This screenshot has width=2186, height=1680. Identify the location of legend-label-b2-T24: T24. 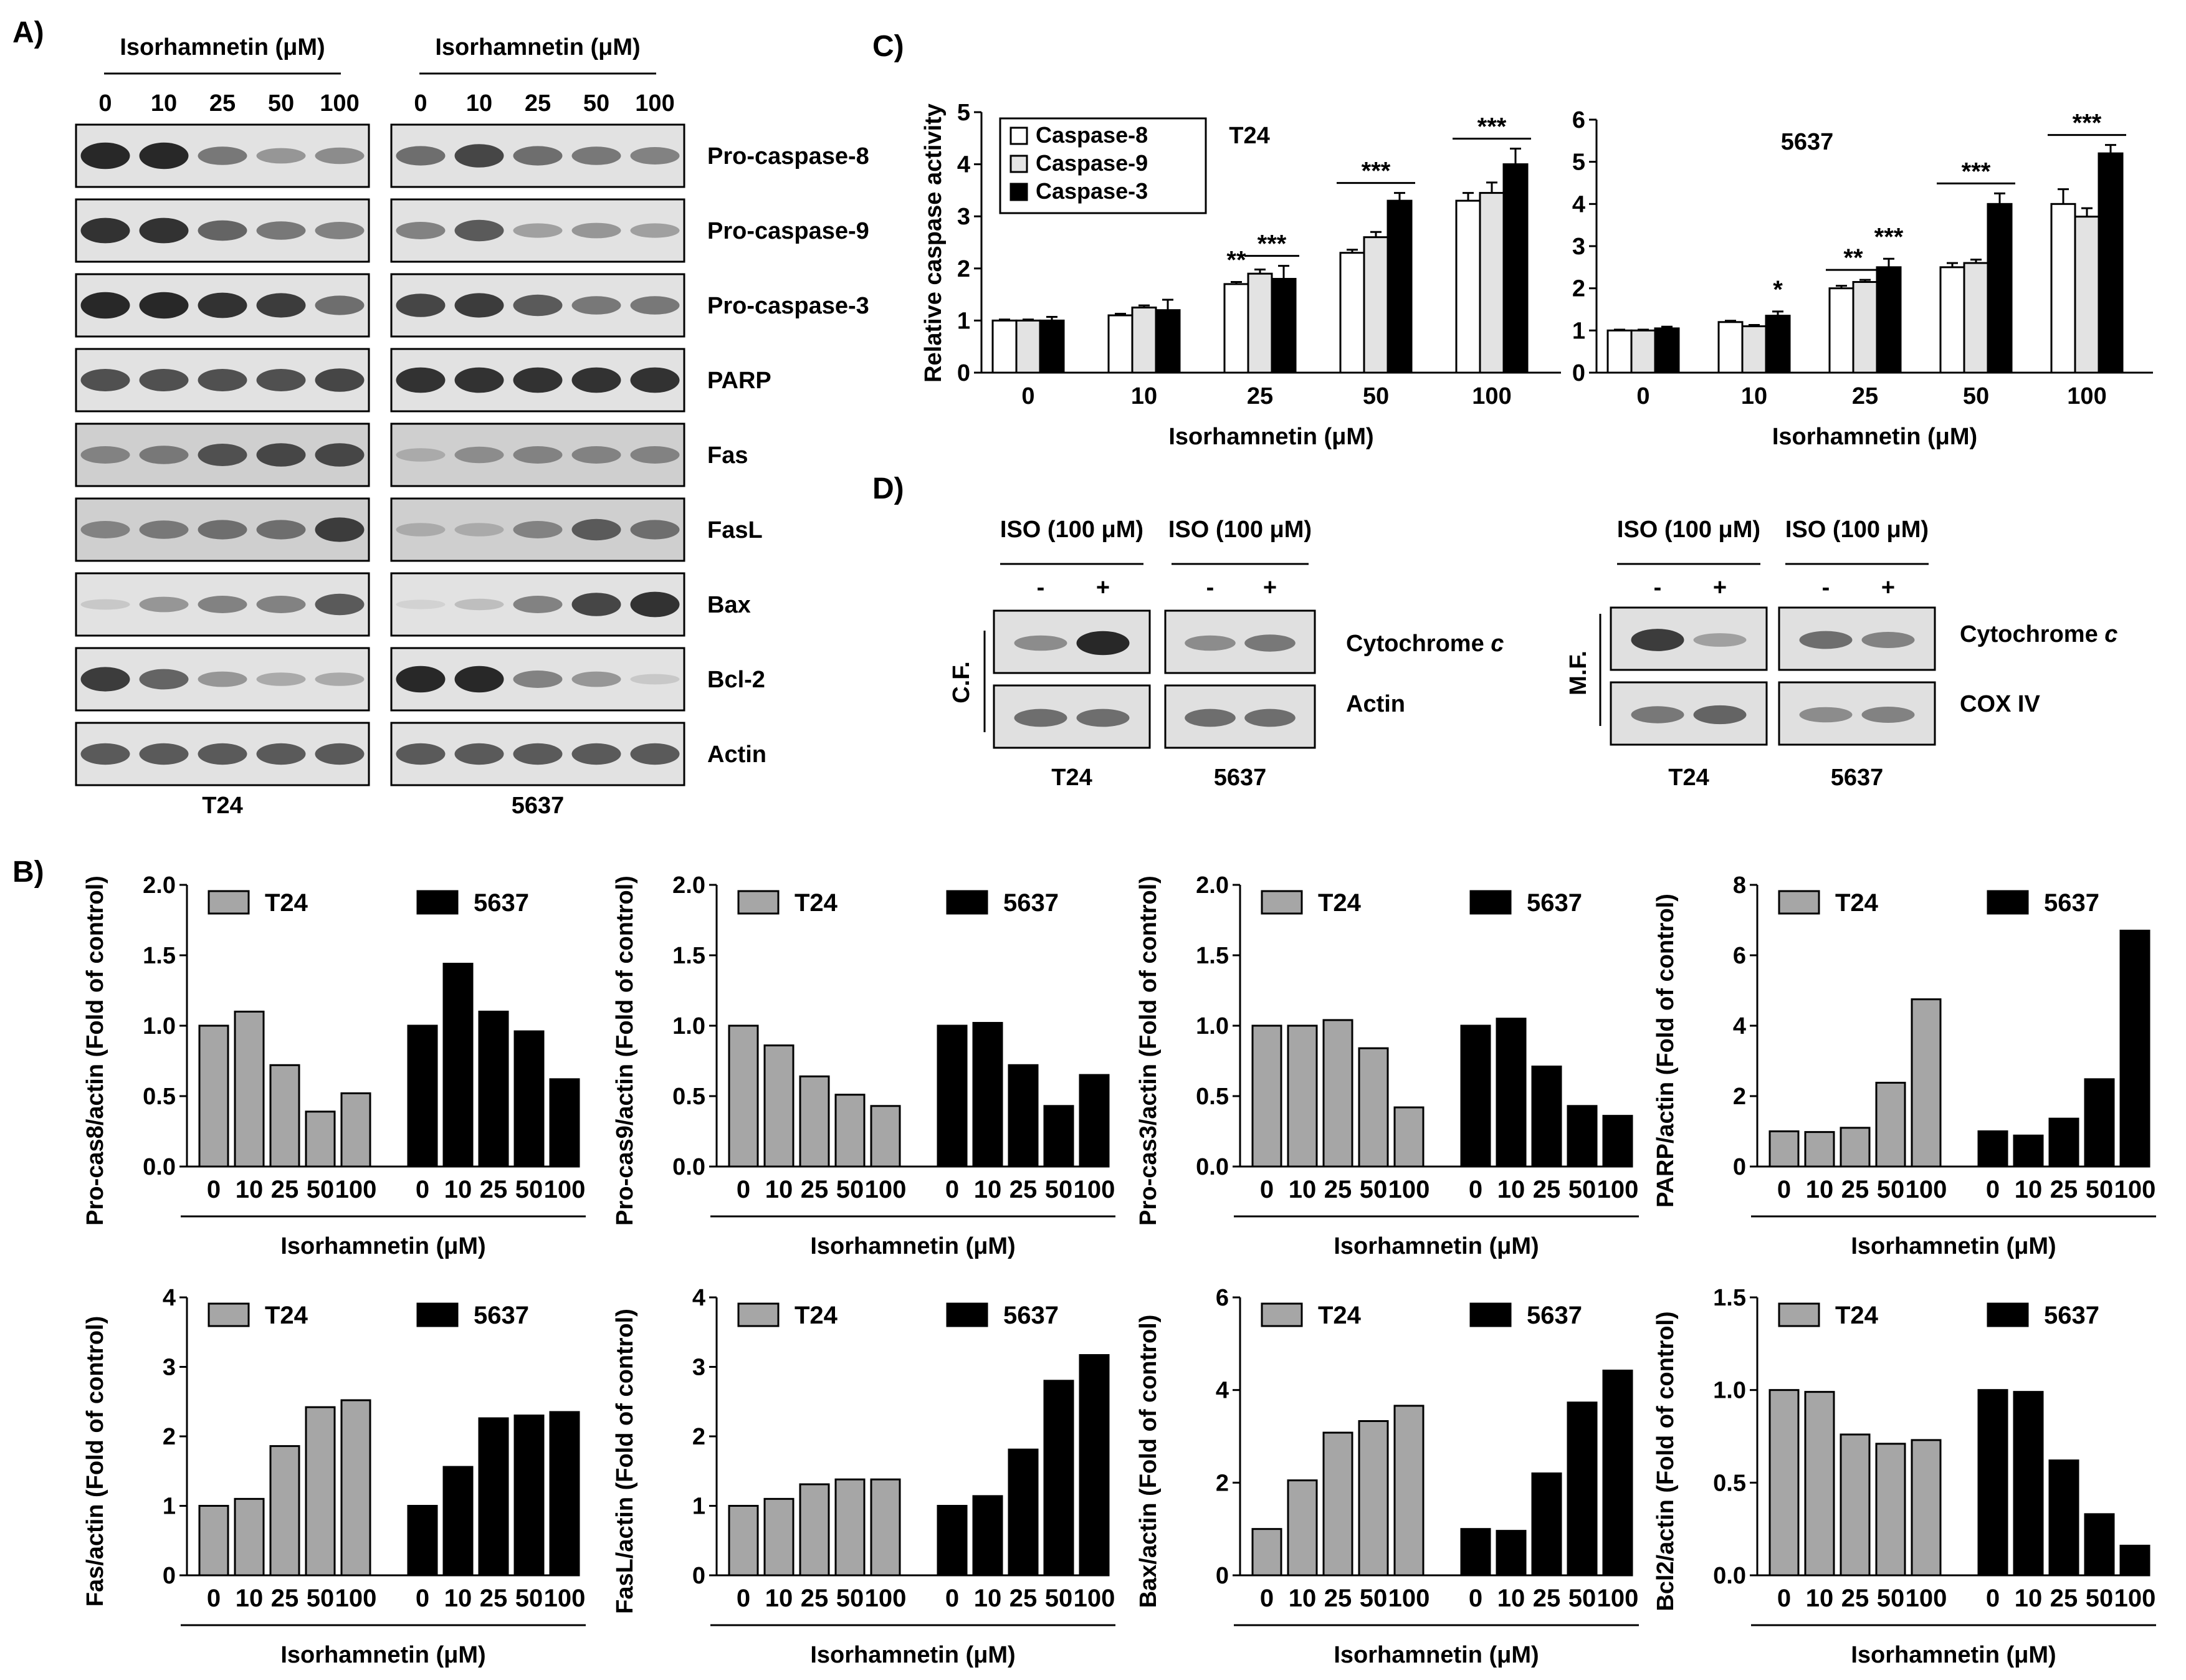
(816, 903).